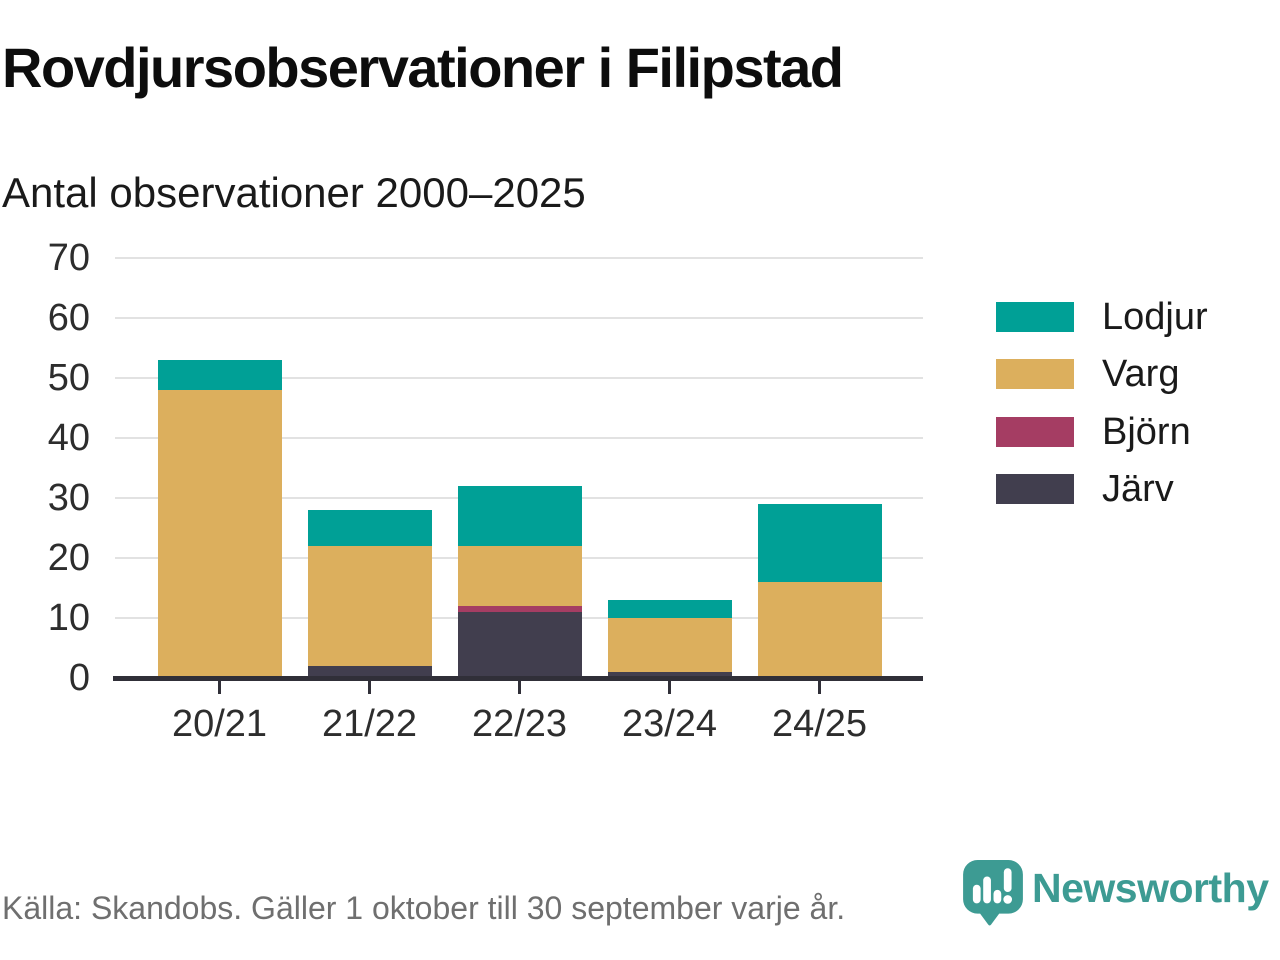 The image size is (1280, 960). Describe the element at coordinates (68, 258) in the screenshot. I see `y-axis-tick-label: 70` at that location.